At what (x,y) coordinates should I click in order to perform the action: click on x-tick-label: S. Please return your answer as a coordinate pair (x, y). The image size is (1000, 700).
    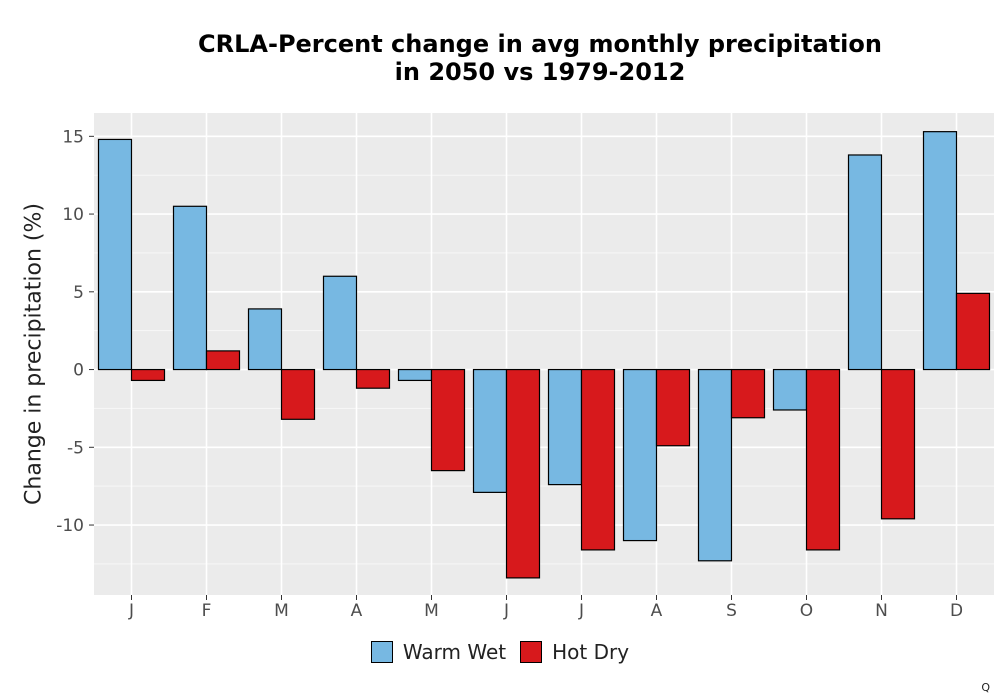
    Looking at the image, I should click on (731, 611).